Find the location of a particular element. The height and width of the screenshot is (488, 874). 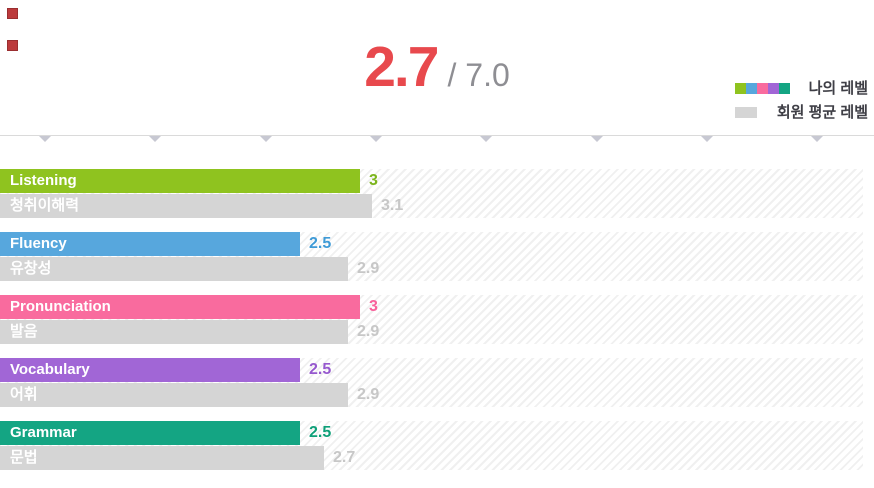

overall-score: 2.7 is located at coordinates (401, 67).